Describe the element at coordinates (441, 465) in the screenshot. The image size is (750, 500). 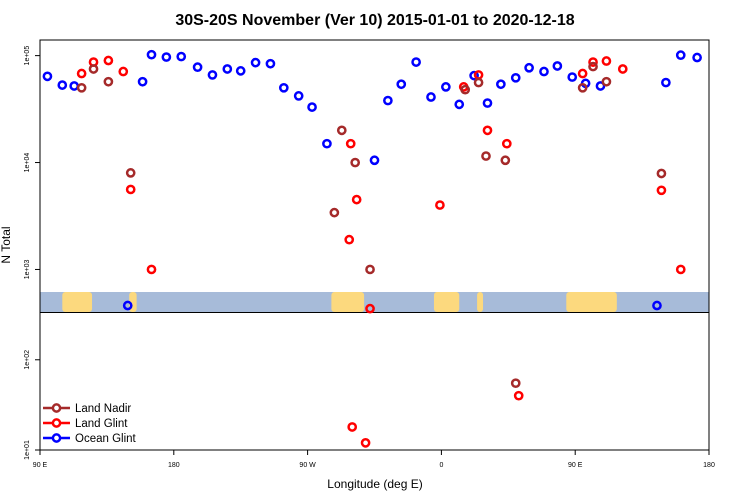
I see `x-tick-label: 0` at that location.